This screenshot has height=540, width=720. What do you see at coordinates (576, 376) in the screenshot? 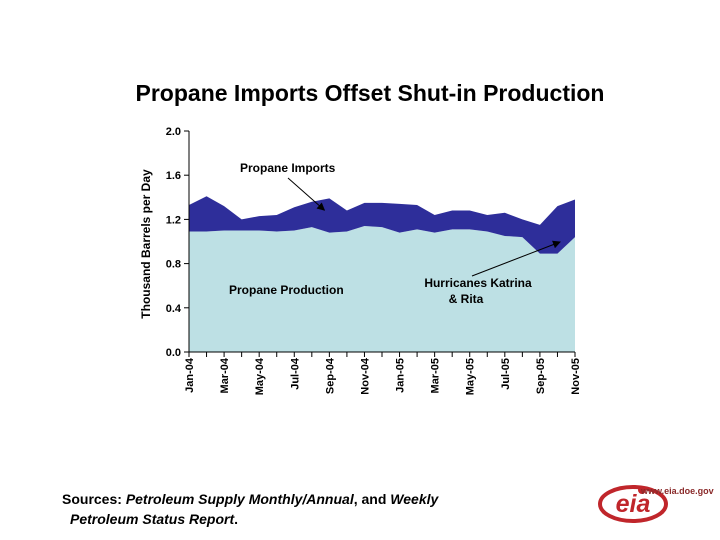
I see `x-tick-label: Nov-05` at bounding box center [576, 376].